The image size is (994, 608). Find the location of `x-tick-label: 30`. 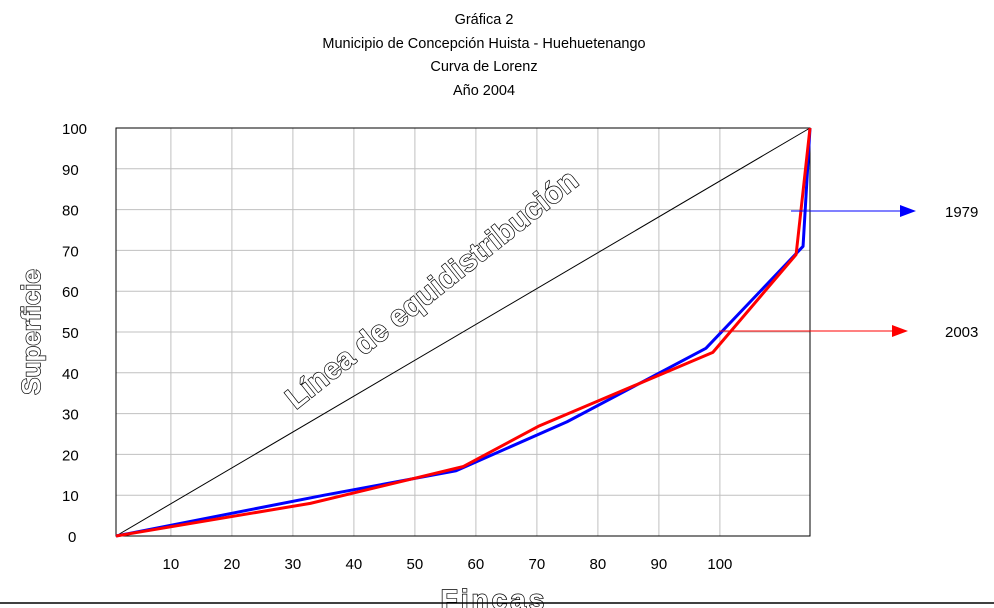

x-tick-label: 30 is located at coordinates (293, 564).